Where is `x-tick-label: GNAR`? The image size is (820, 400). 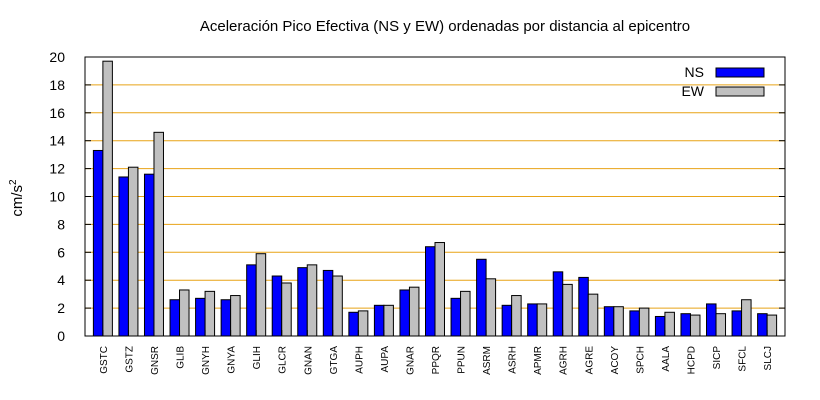
x-tick-label: GNAR is located at coordinates (410, 360).